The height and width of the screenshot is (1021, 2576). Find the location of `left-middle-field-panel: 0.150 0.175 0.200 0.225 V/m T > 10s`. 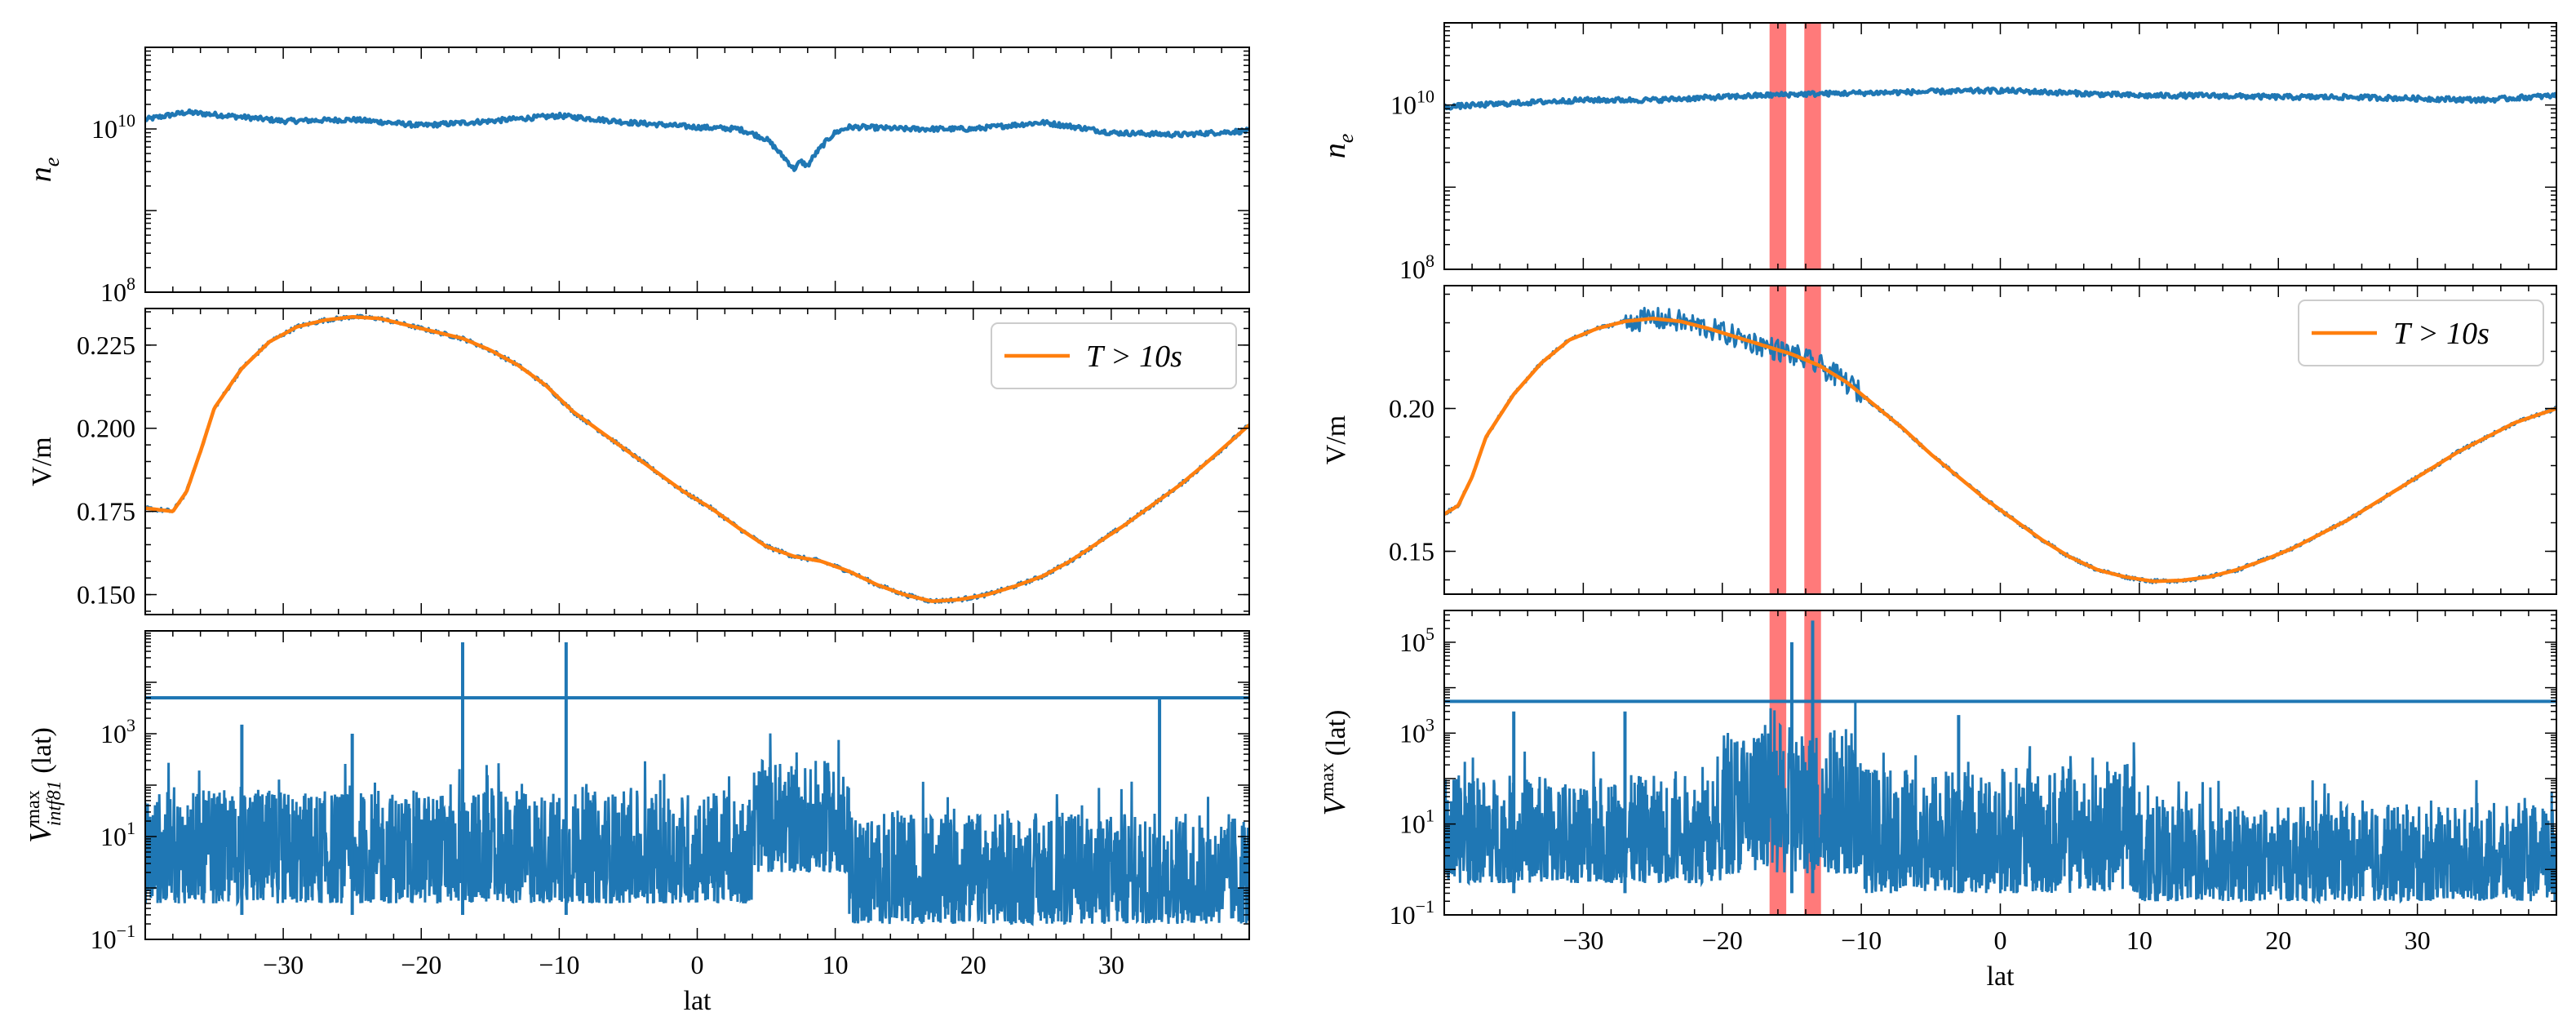

left-middle-field-panel: 0.150 0.175 0.200 0.225 V/m T > 10s is located at coordinates (638, 461).